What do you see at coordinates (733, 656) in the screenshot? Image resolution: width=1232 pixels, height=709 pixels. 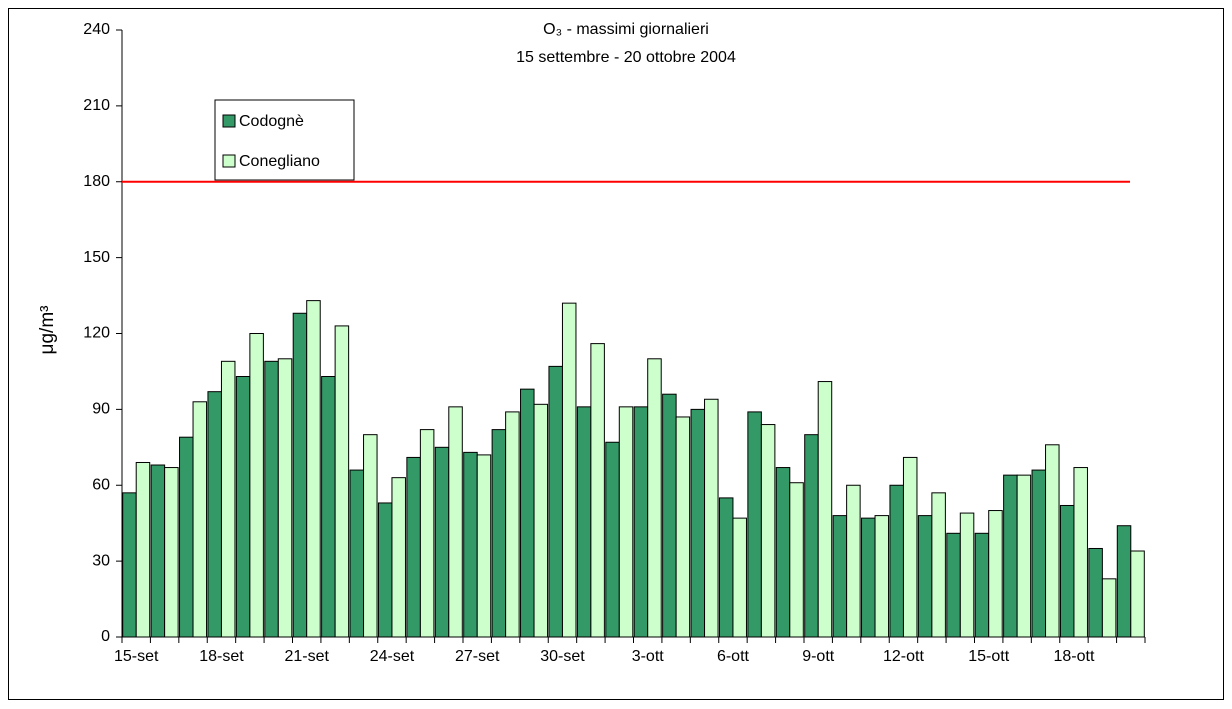 I see `x-tick-label: 6-ott` at bounding box center [733, 656].